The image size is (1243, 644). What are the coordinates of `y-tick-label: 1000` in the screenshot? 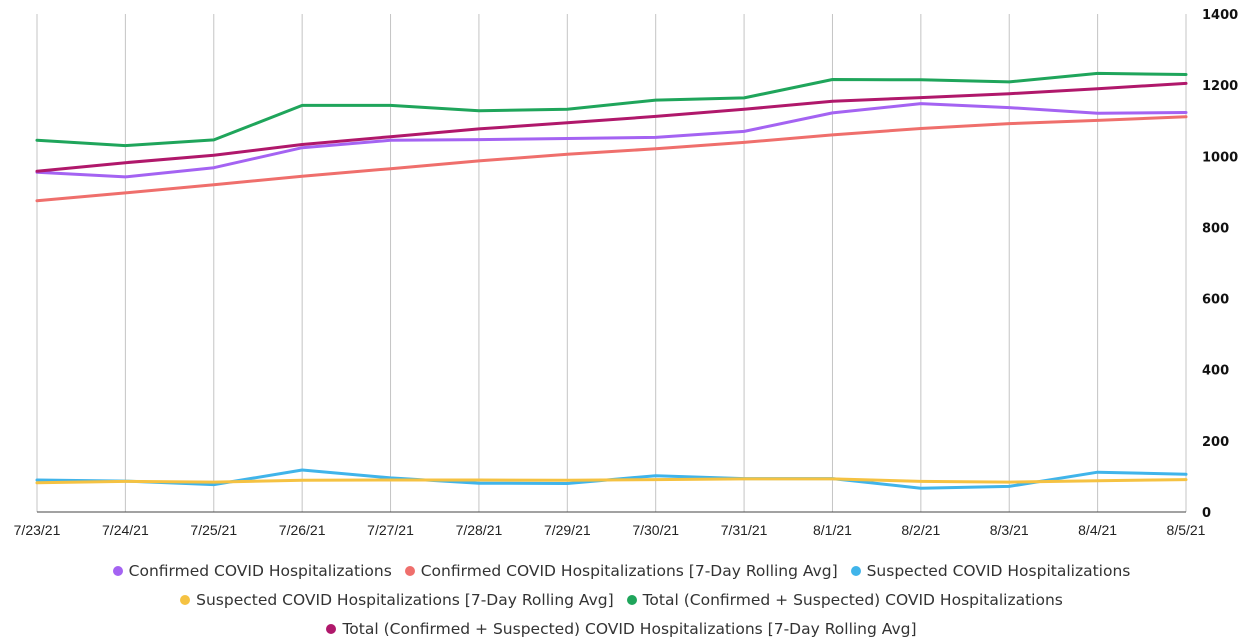 It's located at (1220, 157).